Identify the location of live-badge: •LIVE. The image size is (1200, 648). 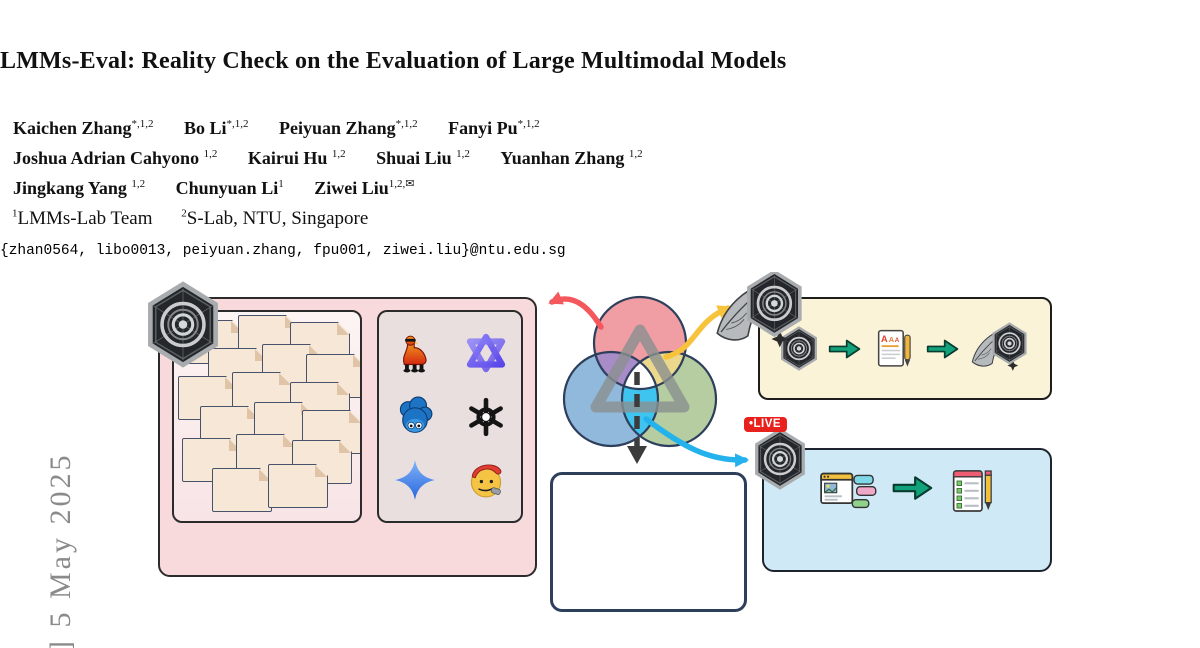
(766, 424).